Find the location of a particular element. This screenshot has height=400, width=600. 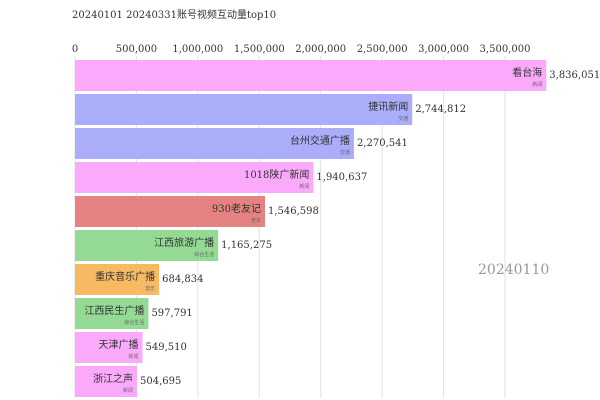

x-tick-label: 500,000 is located at coordinates (136, 49).